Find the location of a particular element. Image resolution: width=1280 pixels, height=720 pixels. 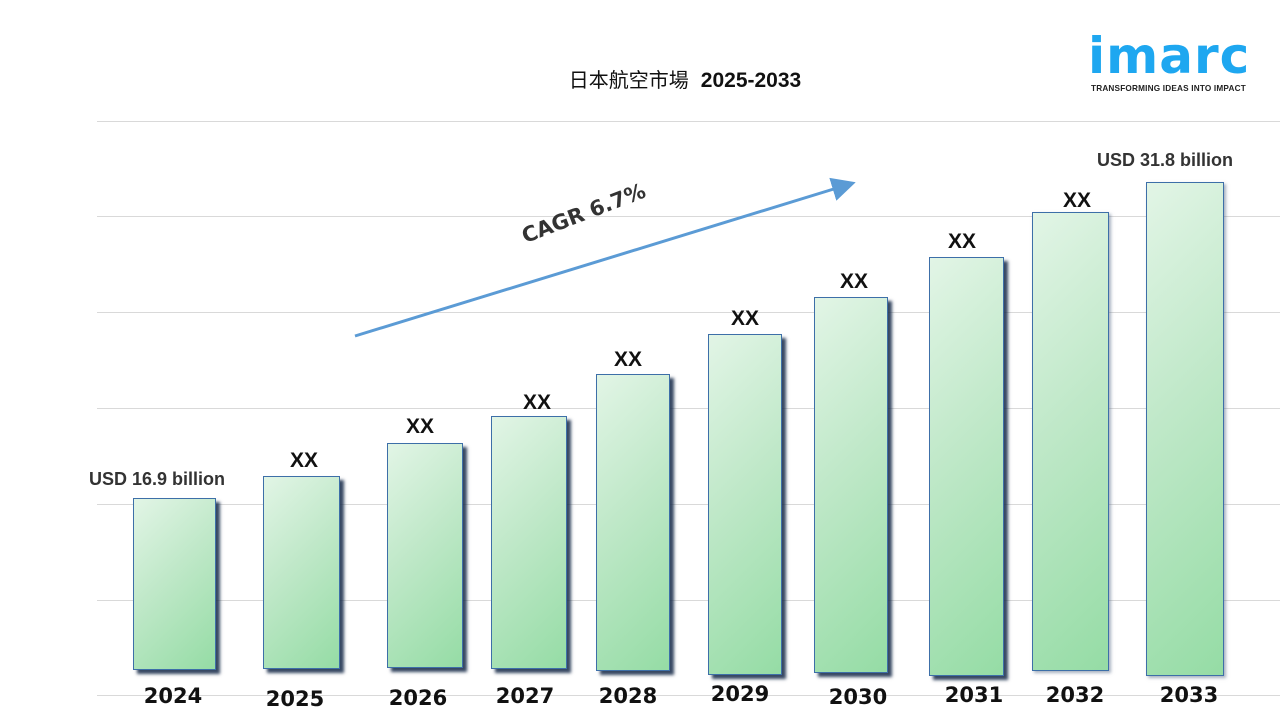

x-axis-label: 2032 is located at coordinates (1075, 695).